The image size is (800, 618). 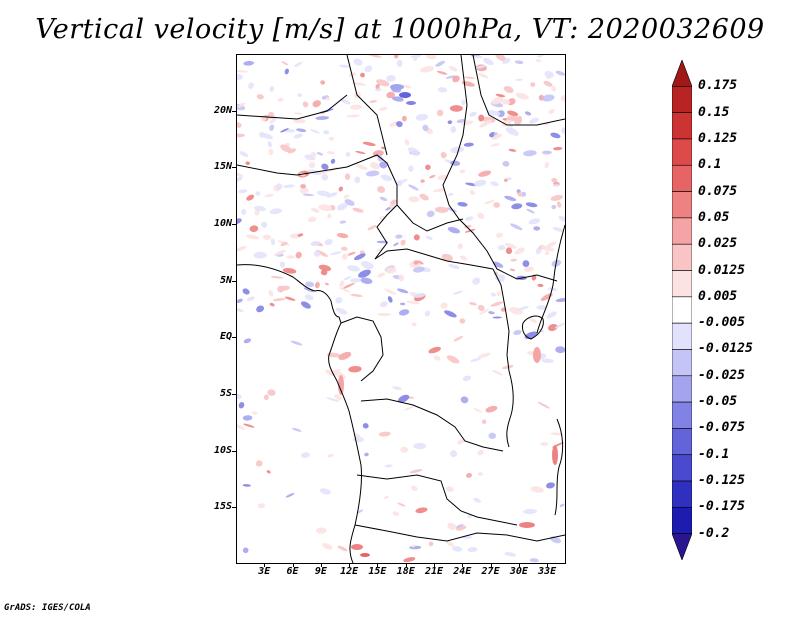 I want to click on grads-credit: GrADS: IGES/COLA, so click(x=47, y=608).